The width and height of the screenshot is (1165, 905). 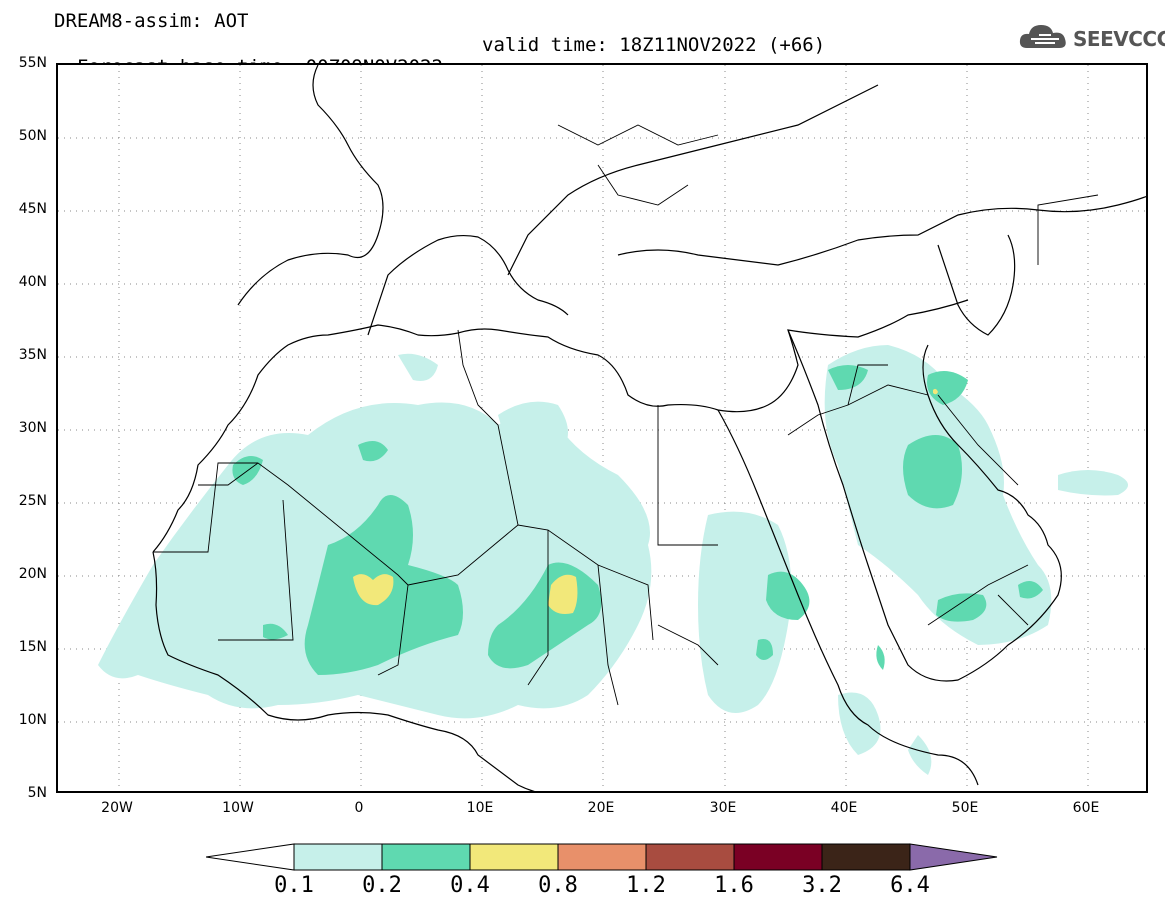 What do you see at coordinates (844, 808) in the screenshot?
I see `lon-label: 40E` at bounding box center [844, 808].